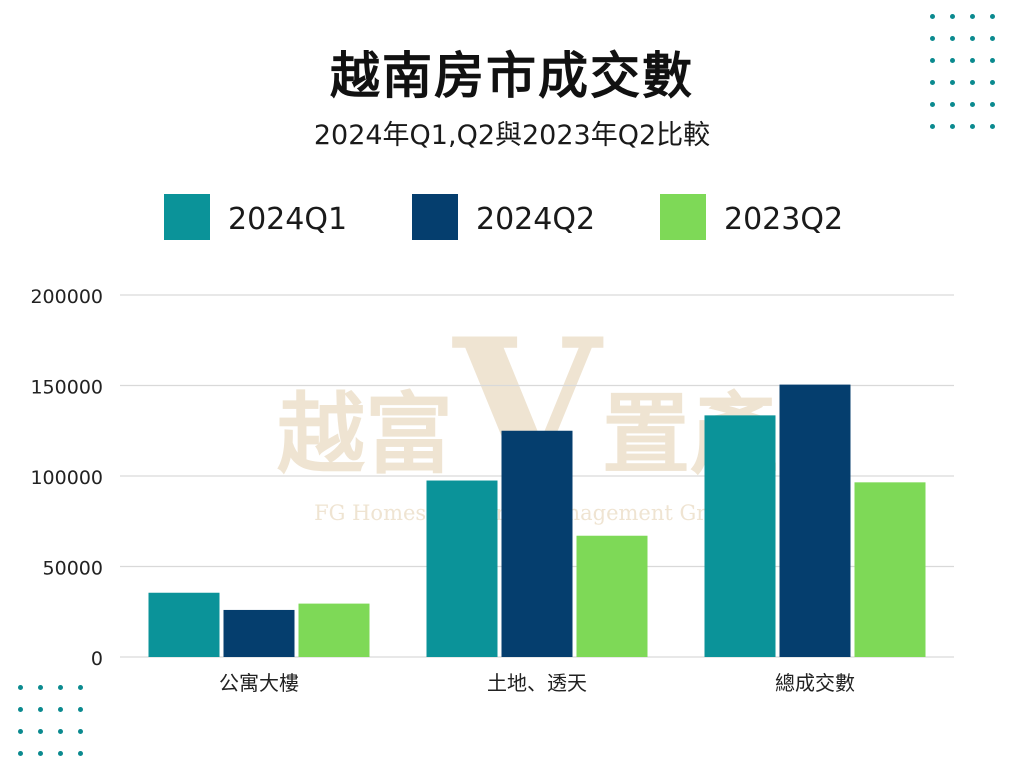 Image resolution: width=1024 pixels, height=771 pixels. What do you see at coordinates (815, 683) in the screenshot?
I see `x-tick-label: 總成交數` at bounding box center [815, 683].